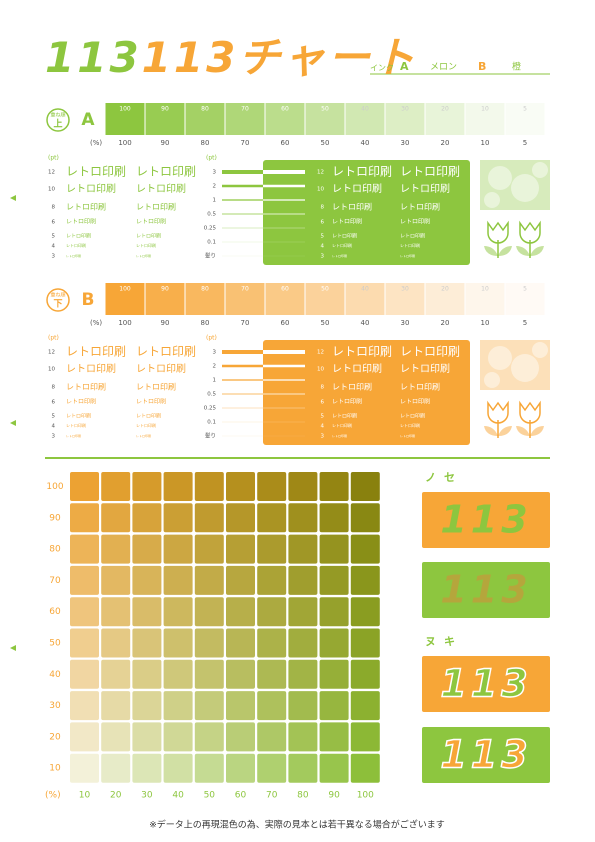 The image size is (595, 842). What do you see at coordinates (124, 323) in the screenshot?
I see `tint-axis-label: 100` at bounding box center [124, 323].